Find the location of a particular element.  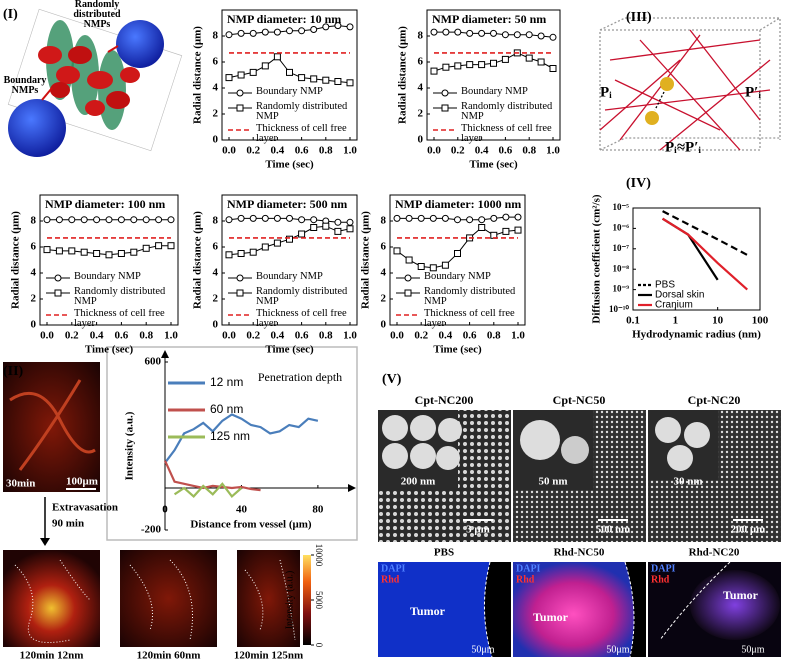

illustration-label: Randomly distributed NMPs is located at coordinates (97, 15).